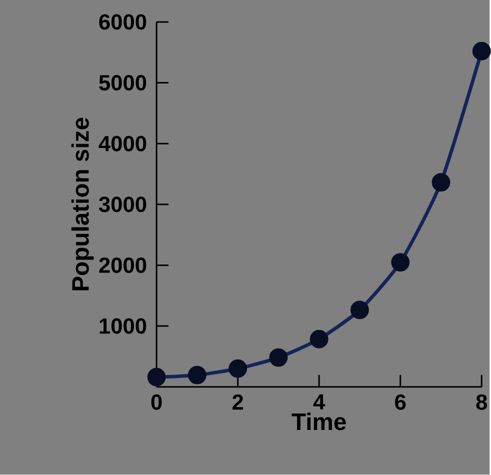 This screenshot has height=475, width=491. Describe the element at coordinates (319, 421) in the screenshot. I see `x-axis-title: Time` at that location.